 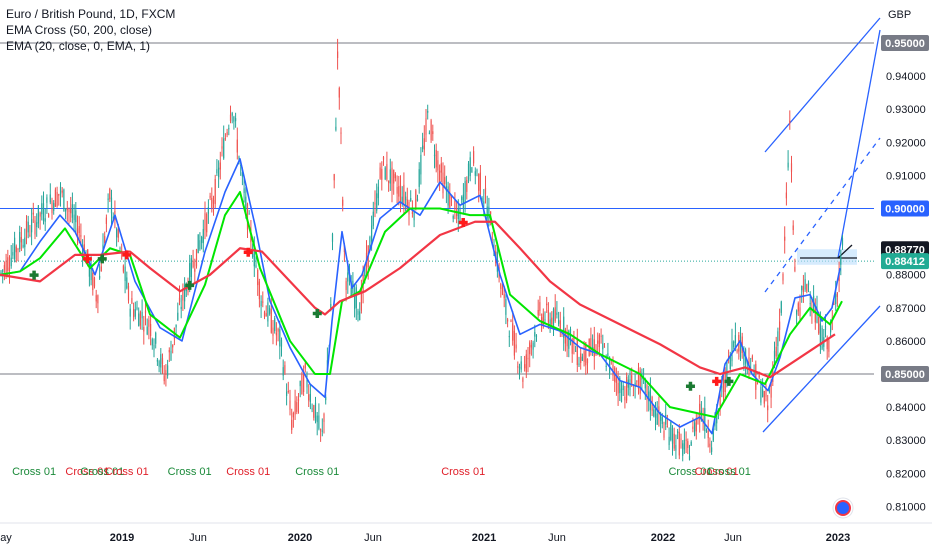 What do you see at coordinates (91, 14) in the screenshot?
I see `symbol-title: Euro / British Pound, 1D, FXCM` at bounding box center [91, 14].